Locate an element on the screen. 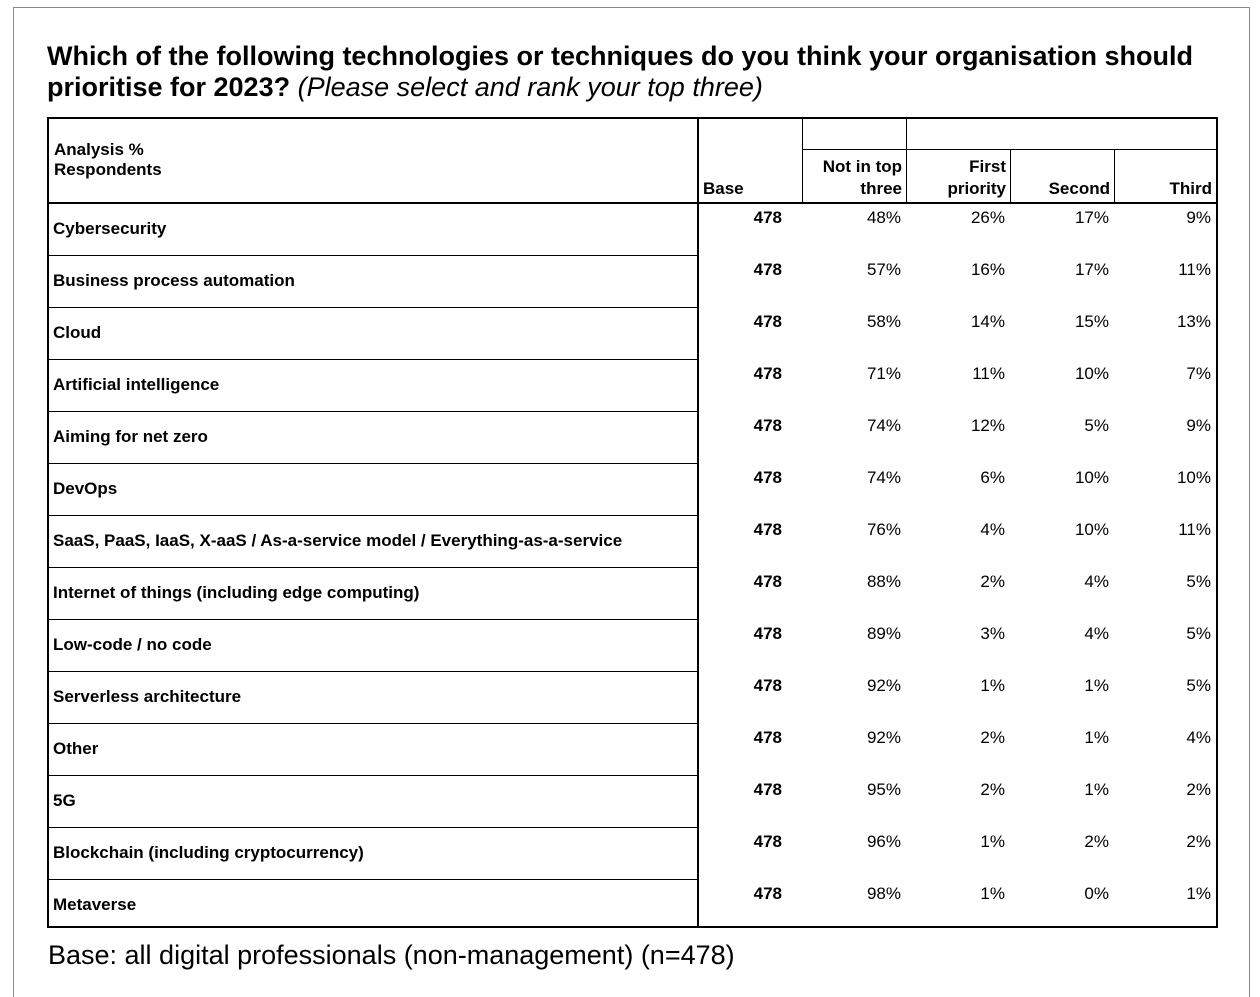  col-divider-first is located at coordinates (1010, 175).